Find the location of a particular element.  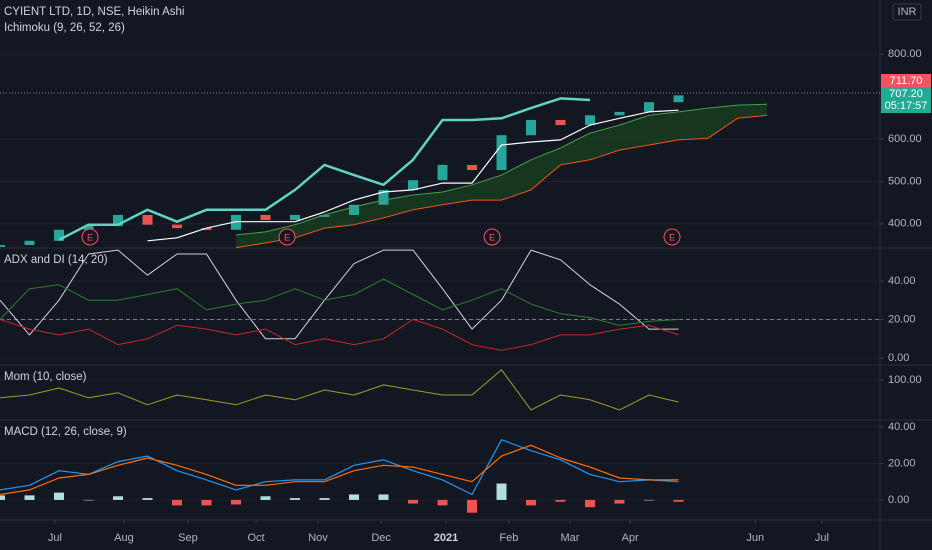

y-tick-label: 20.00 is located at coordinates (902, 319).